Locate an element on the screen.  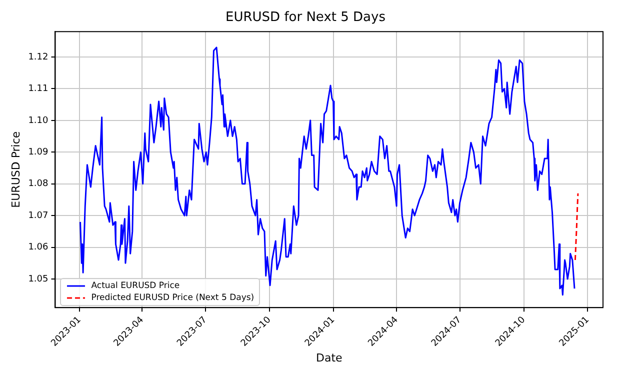
legend-label: Predicted EURUSD Price (Next 5 Days) is located at coordinates (172, 298).